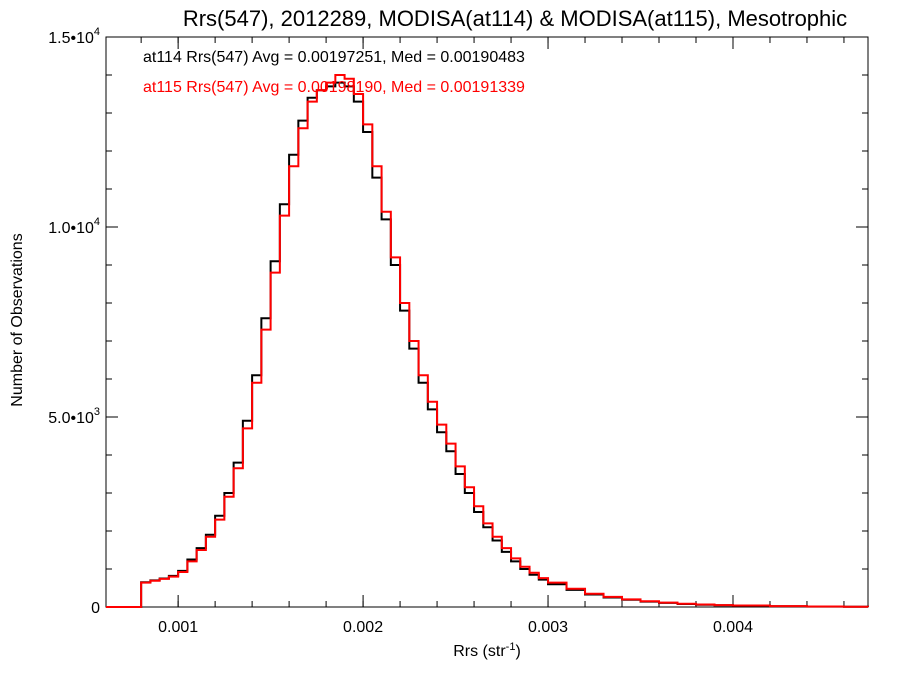 The image size is (900, 675). I want to click on y-axis-label: Number of Observations, so click(17, 319).